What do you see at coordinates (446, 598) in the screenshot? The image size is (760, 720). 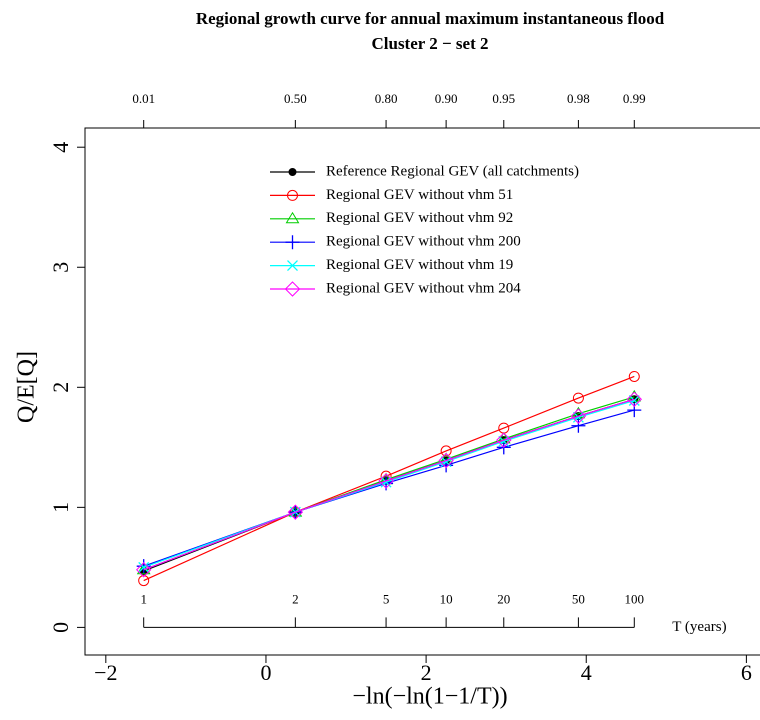 I see `t-tick-label: 10` at bounding box center [446, 598].